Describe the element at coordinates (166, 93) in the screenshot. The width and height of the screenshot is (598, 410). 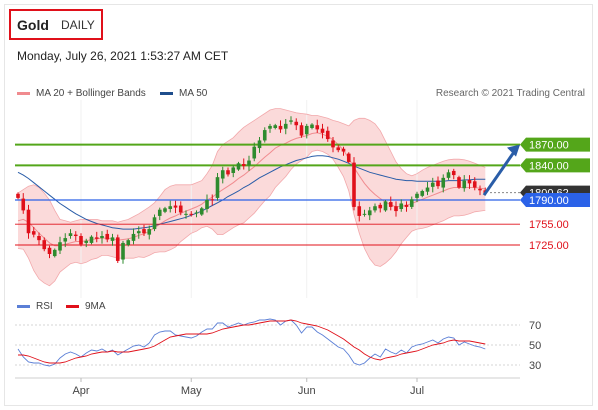
I see `legend-swatch-ma50` at that location.